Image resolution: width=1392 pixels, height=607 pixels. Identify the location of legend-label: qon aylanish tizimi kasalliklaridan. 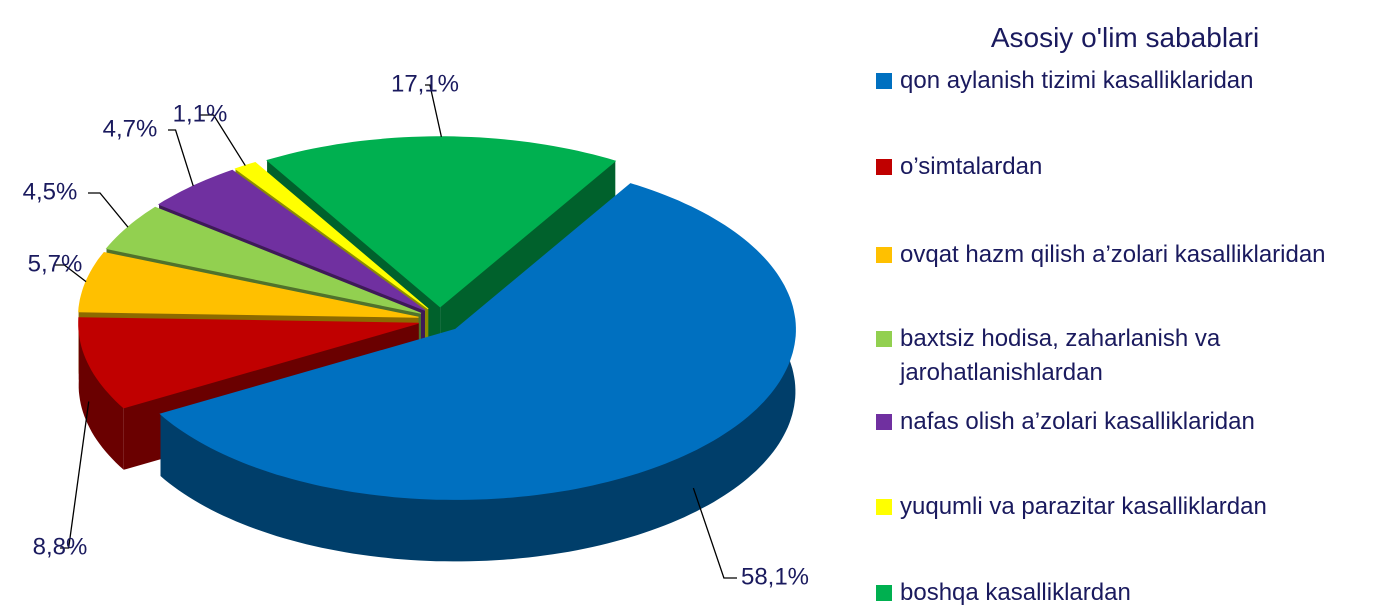
(1077, 80).